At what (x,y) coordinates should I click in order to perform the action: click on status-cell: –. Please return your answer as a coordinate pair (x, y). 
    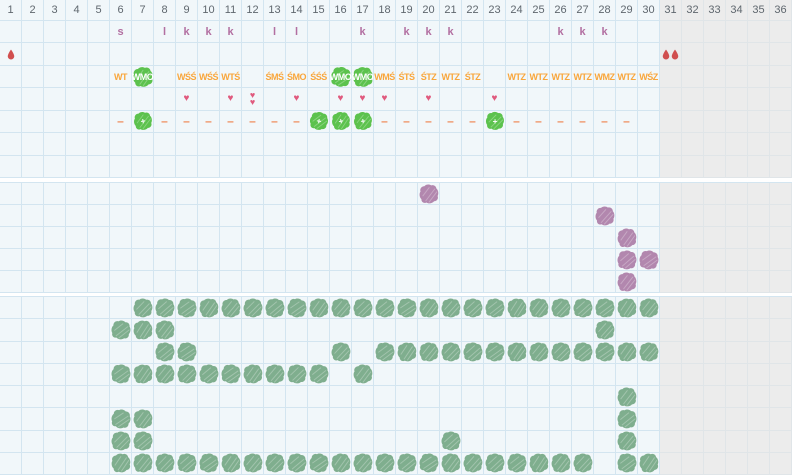
    Looking at the image, I should click on (187, 122).